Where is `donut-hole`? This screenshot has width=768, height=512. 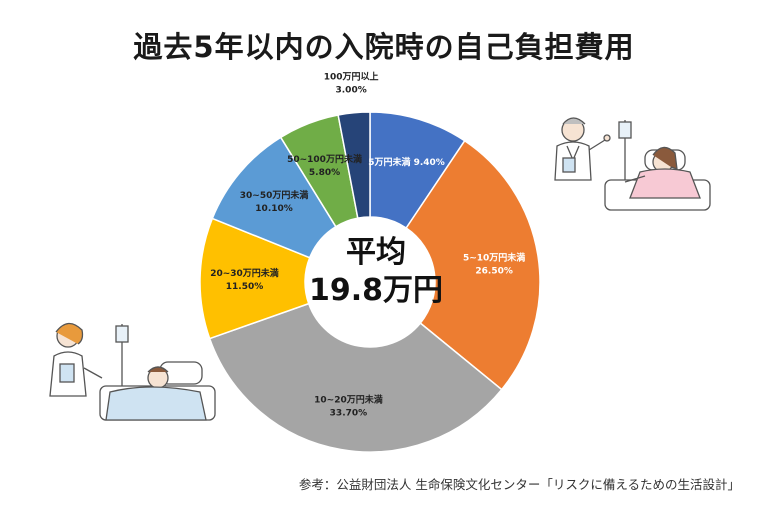 donut-hole is located at coordinates (370, 282).